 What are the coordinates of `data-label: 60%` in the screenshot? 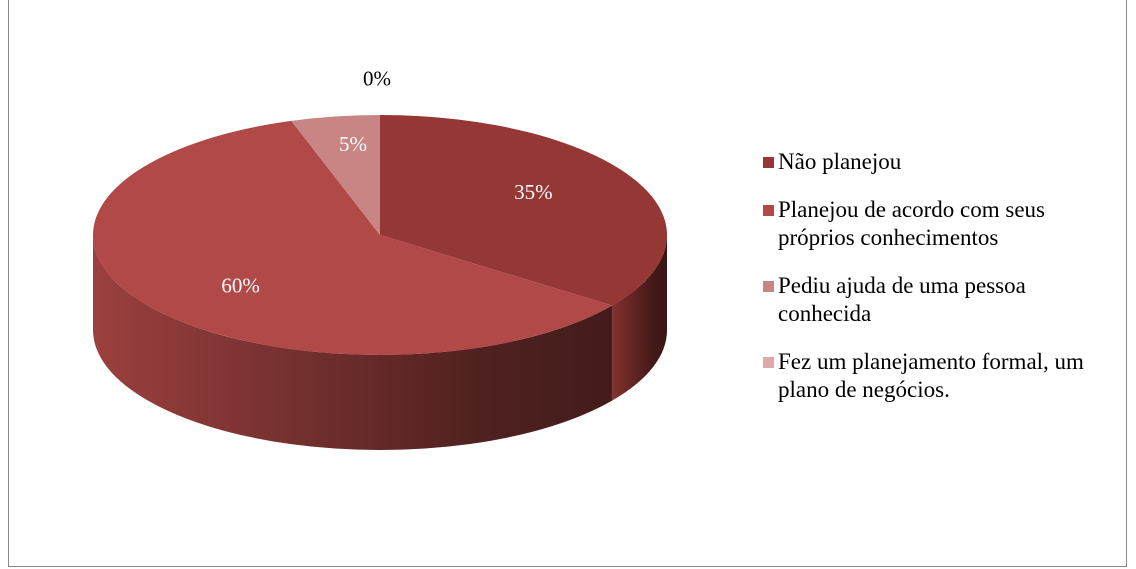 It's located at (240, 286).